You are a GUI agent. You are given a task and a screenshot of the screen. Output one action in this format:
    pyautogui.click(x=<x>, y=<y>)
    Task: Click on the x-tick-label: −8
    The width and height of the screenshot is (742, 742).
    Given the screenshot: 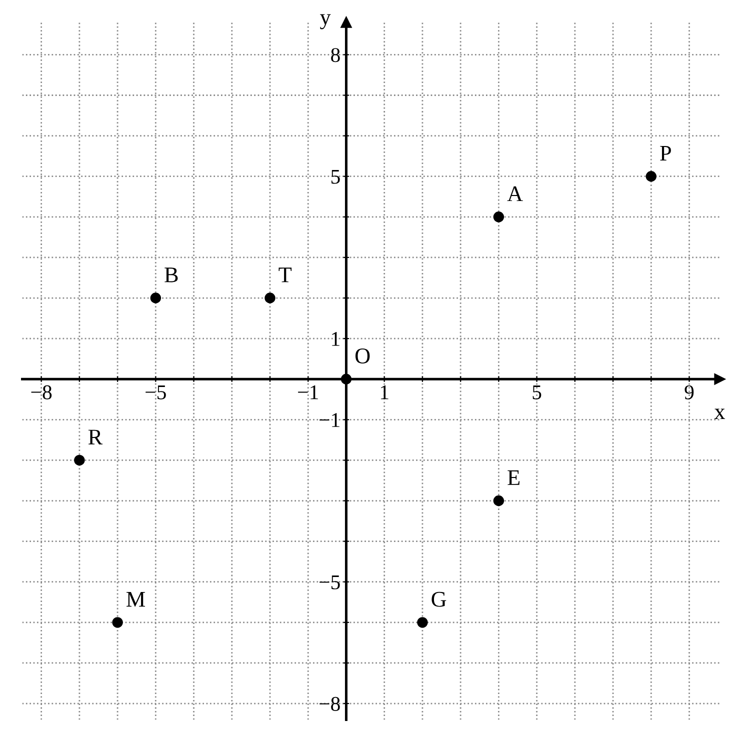 What is the action you would take?
    pyautogui.click(x=41, y=392)
    